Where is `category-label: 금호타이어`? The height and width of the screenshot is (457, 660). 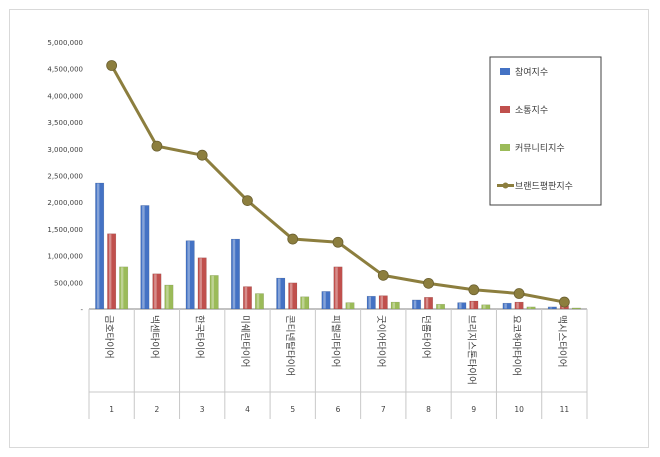
category-label: 금호타이어 is located at coordinates (108, 337).